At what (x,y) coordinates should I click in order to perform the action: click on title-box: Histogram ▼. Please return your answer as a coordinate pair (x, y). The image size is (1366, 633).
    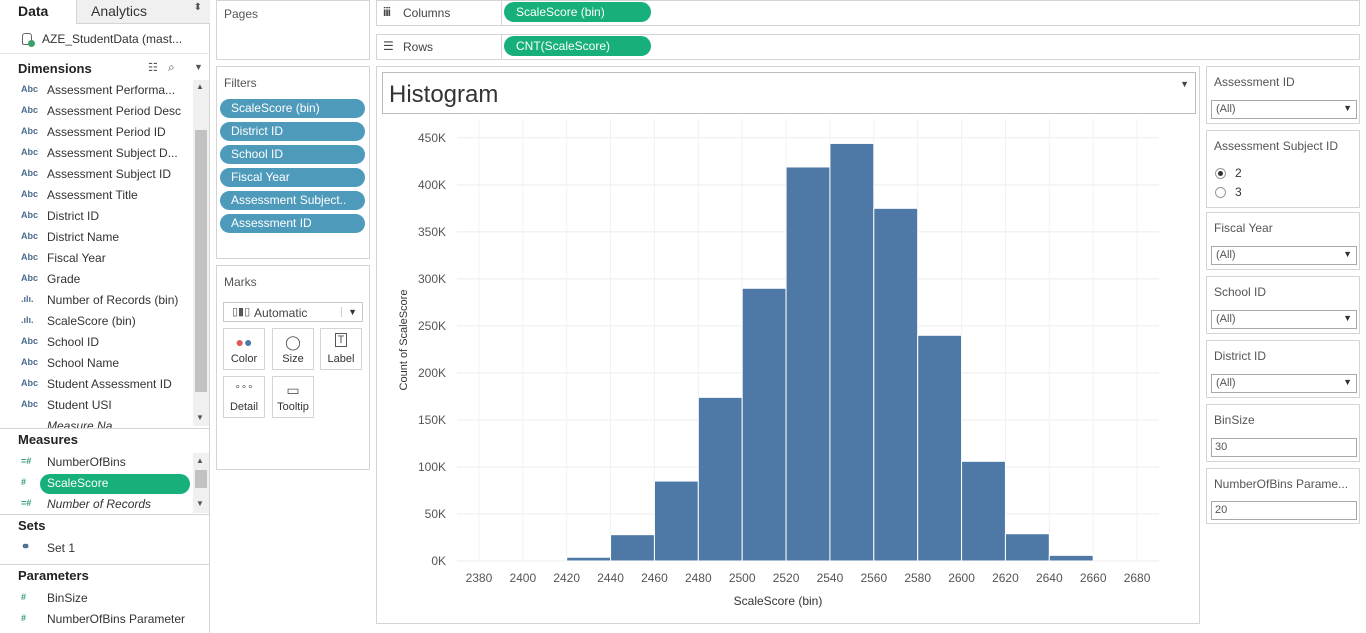
    Looking at the image, I should click on (789, 93).